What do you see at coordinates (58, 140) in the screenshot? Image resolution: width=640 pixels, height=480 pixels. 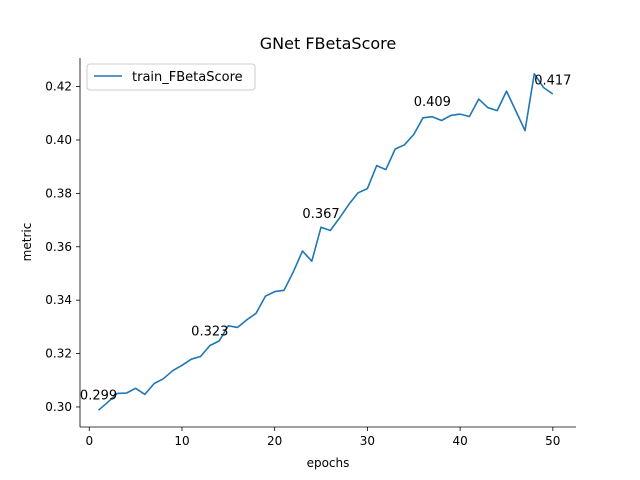 I see `y-tick-label: 0.40` at bounding box center [58, 140].